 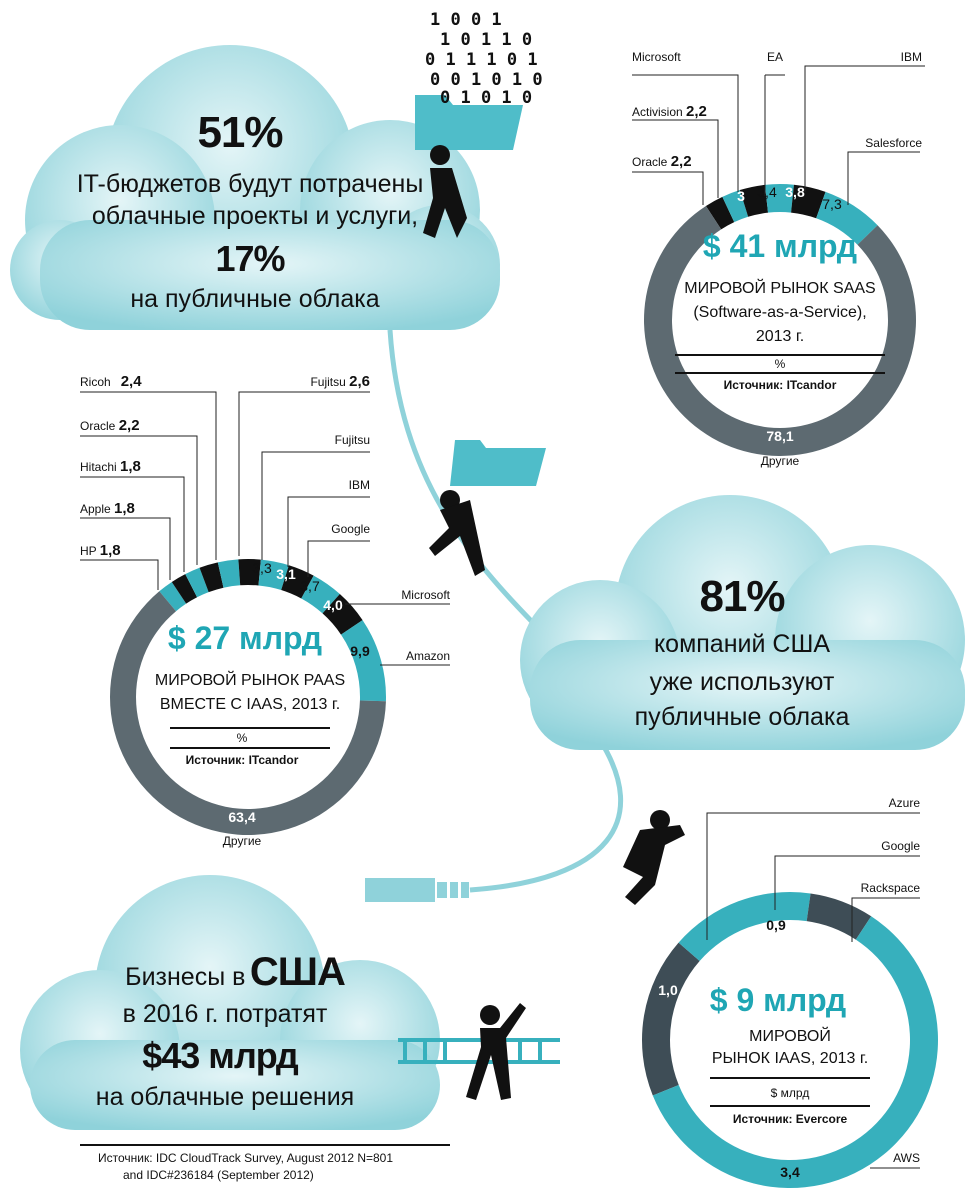 I want to click on cloud-text: компаний США, so click(x=742, y=644).